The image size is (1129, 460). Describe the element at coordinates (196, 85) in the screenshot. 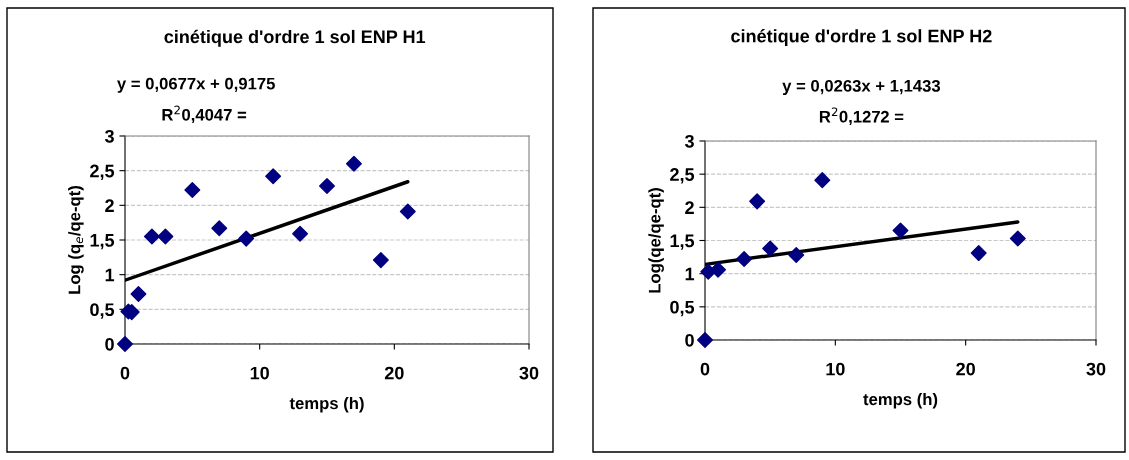

I see `text: y = 0,0677x + 0,9175` at that location.